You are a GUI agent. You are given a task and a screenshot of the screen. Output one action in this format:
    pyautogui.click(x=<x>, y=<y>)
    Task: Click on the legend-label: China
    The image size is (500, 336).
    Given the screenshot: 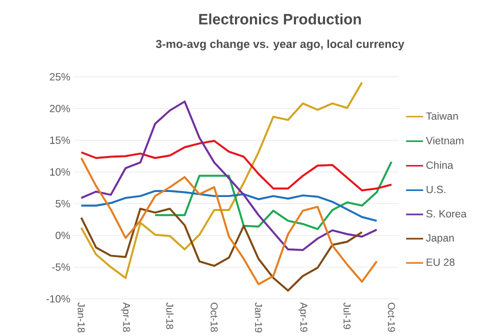 What is the action you would take?
    pyautogui.click(x=440, y=165)
    